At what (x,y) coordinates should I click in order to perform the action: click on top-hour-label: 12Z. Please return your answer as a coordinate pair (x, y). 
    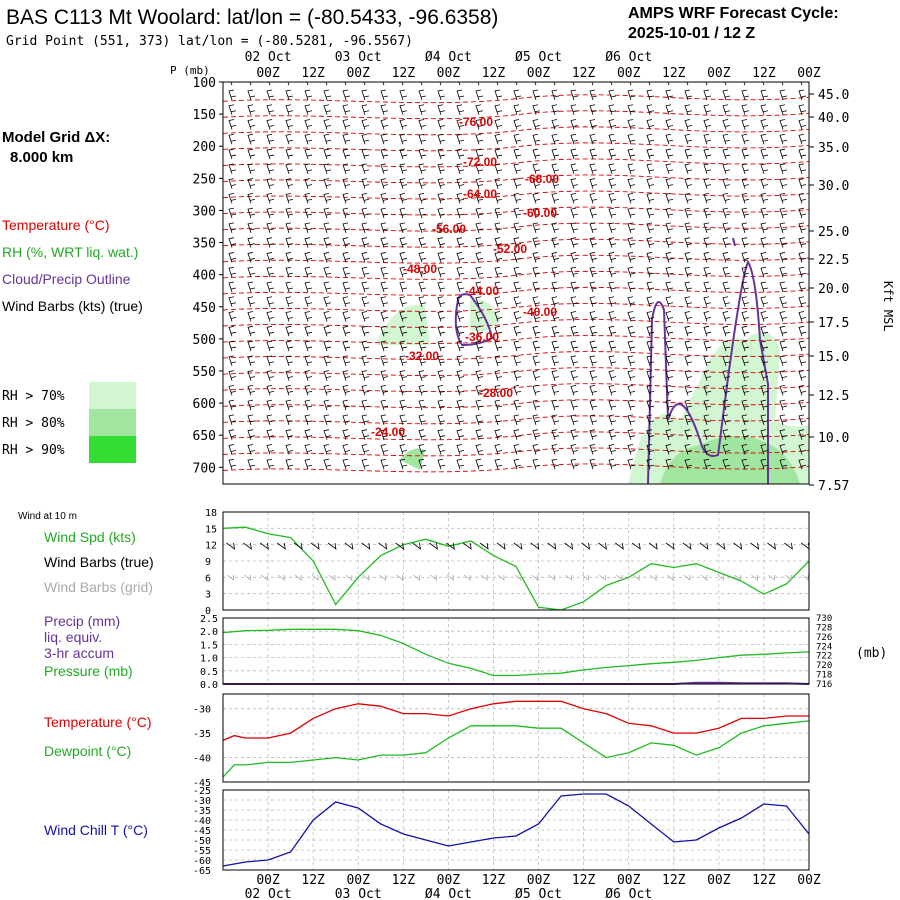
    Looking at the image, I should click on (494, 73).